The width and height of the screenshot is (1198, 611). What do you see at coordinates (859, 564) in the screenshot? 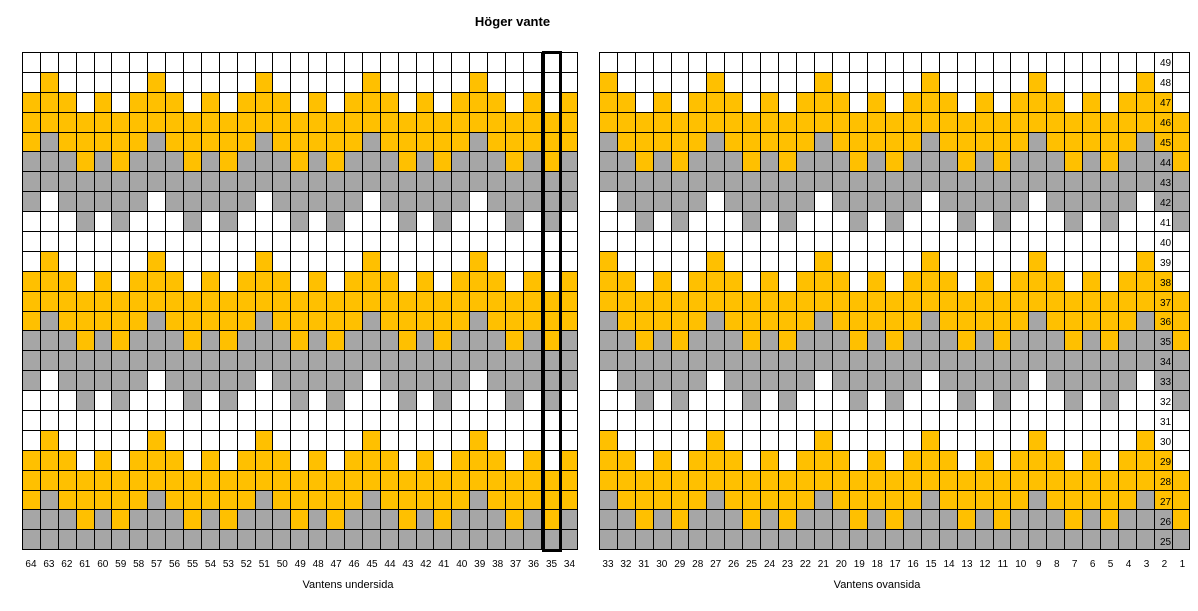
I see `column-number: 19` at bounding box center [859, 564].